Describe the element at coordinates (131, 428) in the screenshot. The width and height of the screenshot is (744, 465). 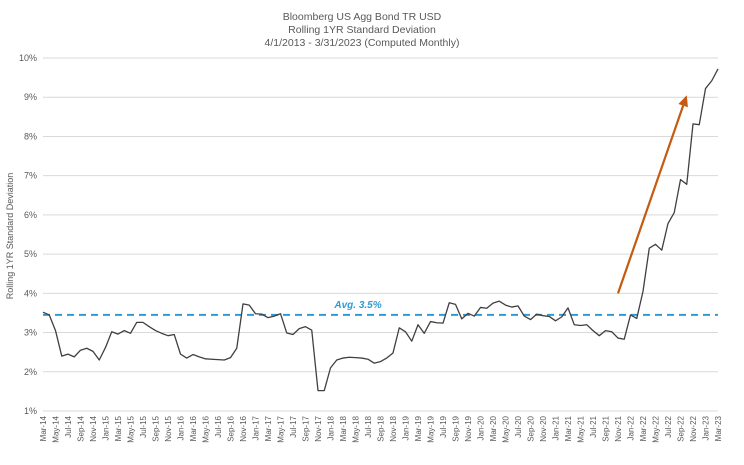
I see `x-tick-label: May-15` at that location.